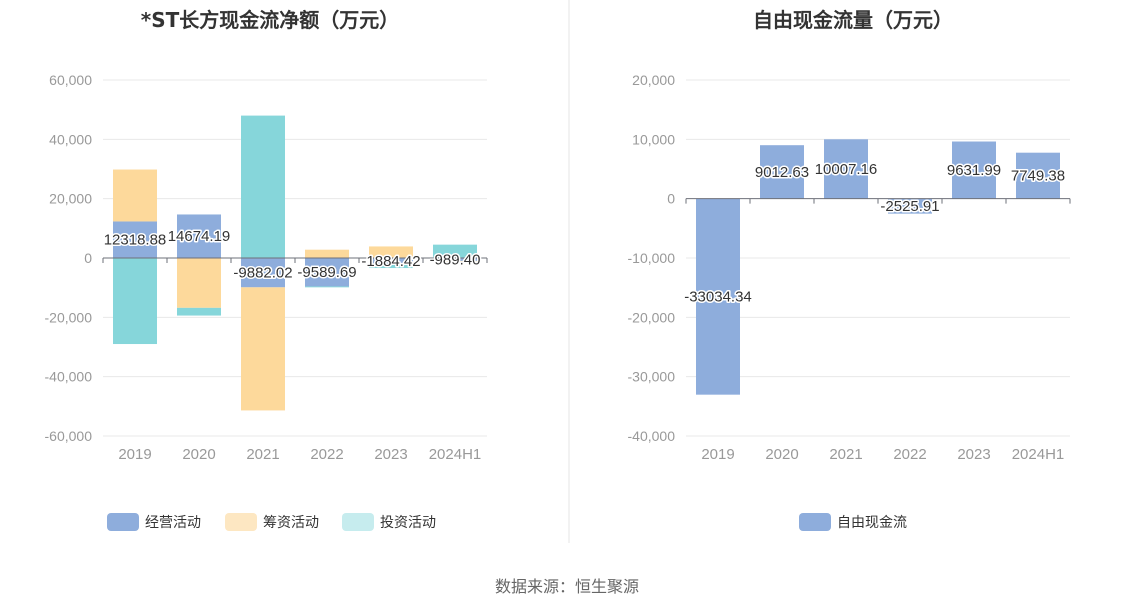  What do you see at coordinates (70, 139) in the screenshot?
I see `y-tick-label: 40,000` at bounding box center [70, 139].